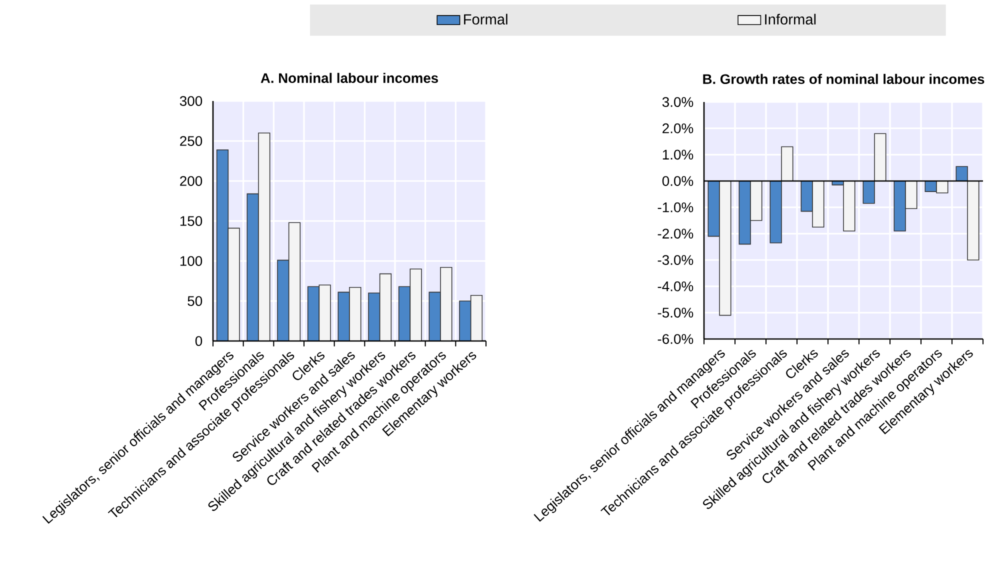  What do you see at coordinates (676, 339) in the screenshot?
I see `y-tick-label: -6.0%` at bounding box center [676, 339].